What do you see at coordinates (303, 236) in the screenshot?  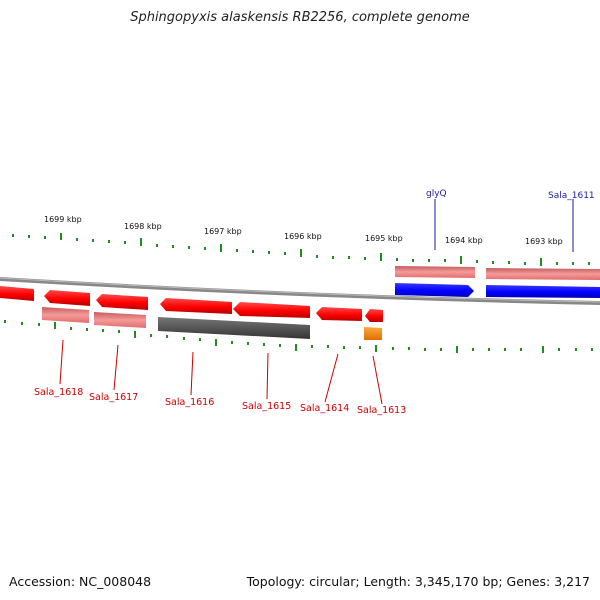 I see `scale-label: 1696 kbp` at bounding box center [303, 236].